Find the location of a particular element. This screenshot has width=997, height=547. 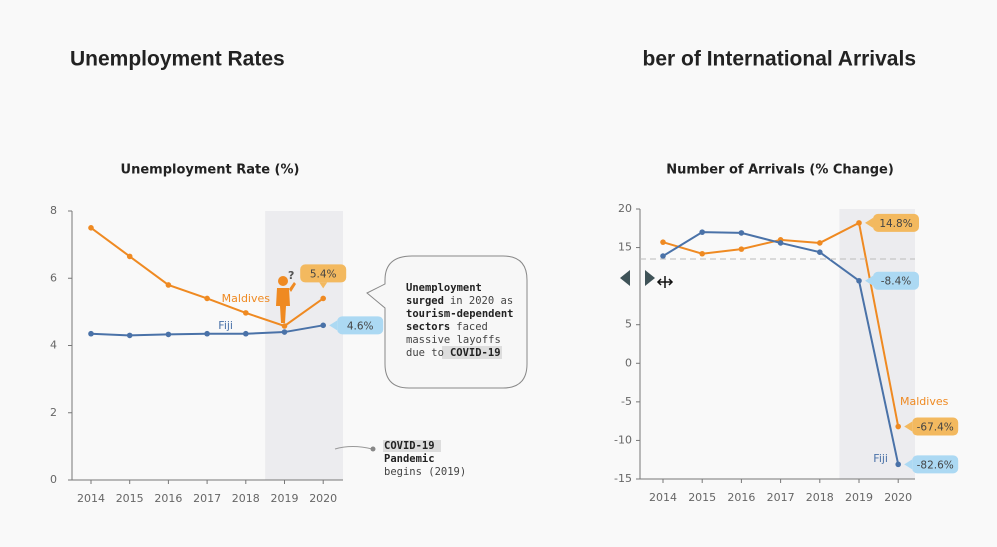

value-label: -8.4% is located at coordinates (896, 282).